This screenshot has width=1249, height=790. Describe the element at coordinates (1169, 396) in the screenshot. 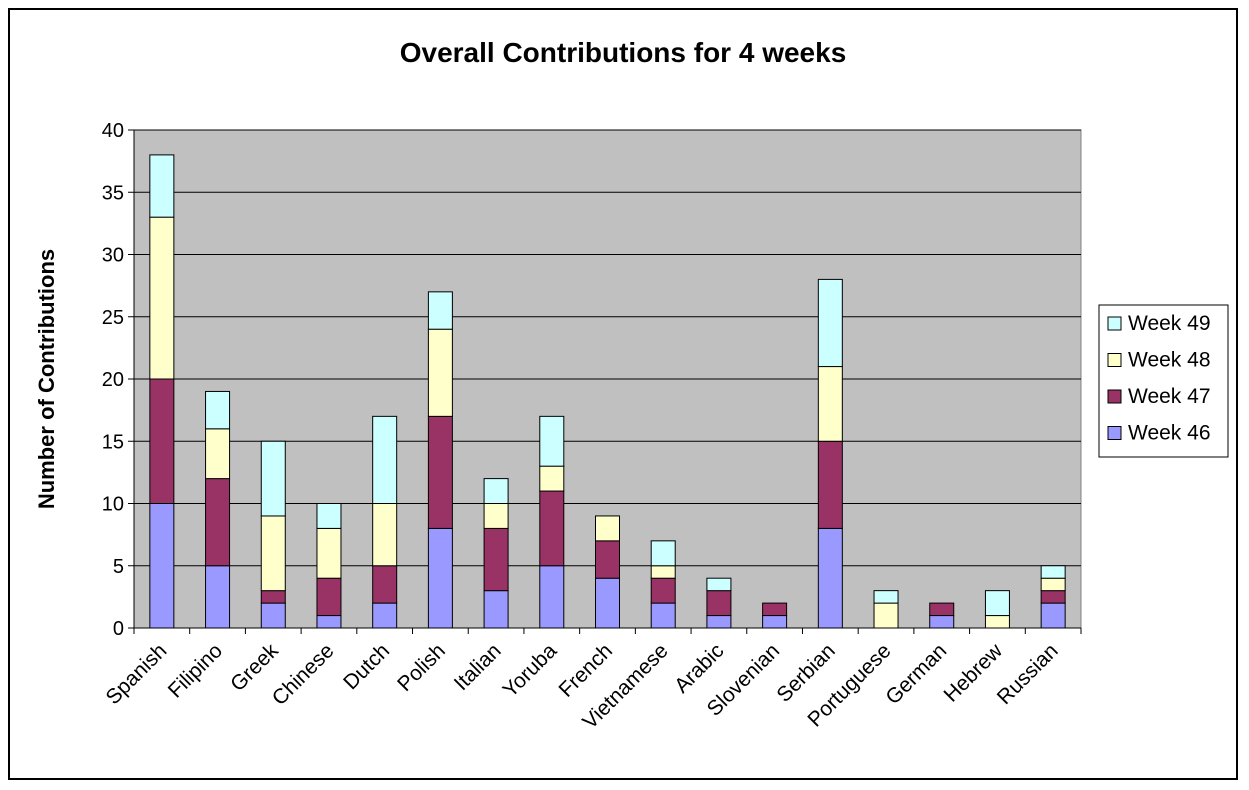

I see `legend-label: Week 47` at that location.